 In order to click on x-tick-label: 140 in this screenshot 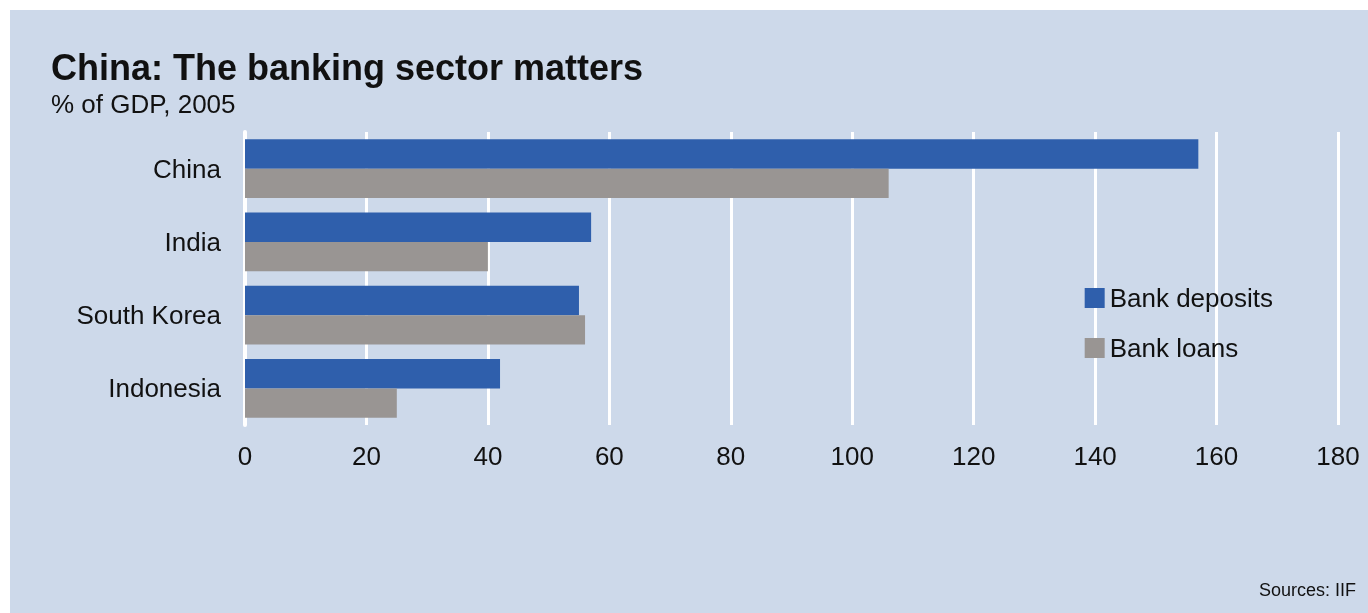, I will do `click(1095, 456)`.